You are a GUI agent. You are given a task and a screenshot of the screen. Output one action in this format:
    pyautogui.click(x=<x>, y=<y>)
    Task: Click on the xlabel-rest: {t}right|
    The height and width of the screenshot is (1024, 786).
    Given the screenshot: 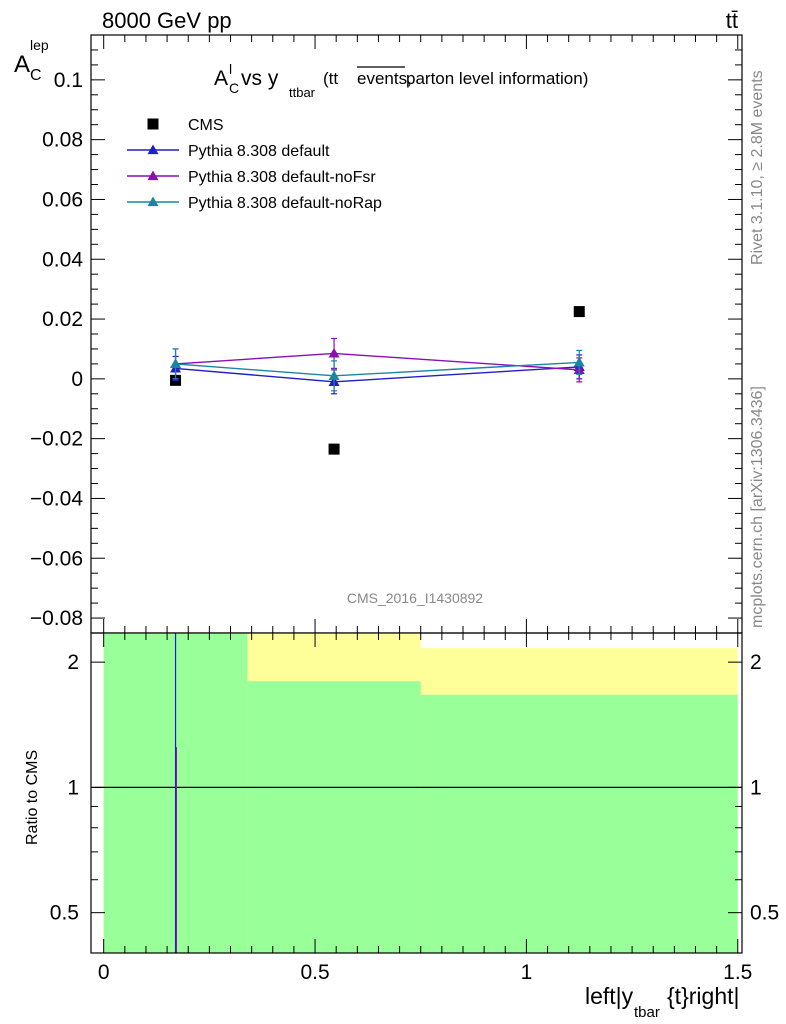 What is the action you would take?
    pyautogui.click(x=703, y=996)
    